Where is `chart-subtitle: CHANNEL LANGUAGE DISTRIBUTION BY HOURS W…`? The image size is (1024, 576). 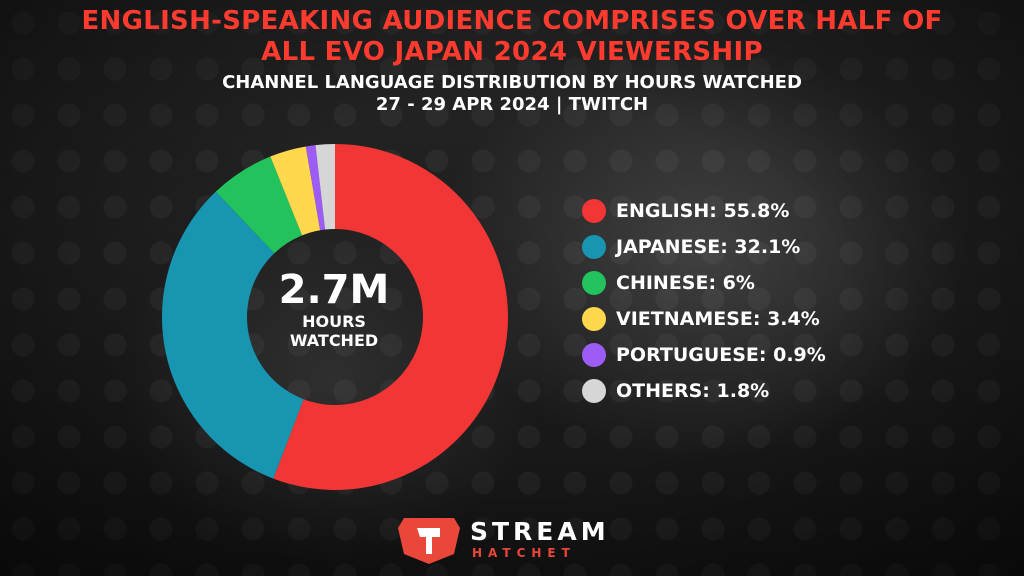 chart-subtitle: CHANNEL LANGUAGE DISTRIBUTION BY HOURS W… is located at coordinates (512, 94).